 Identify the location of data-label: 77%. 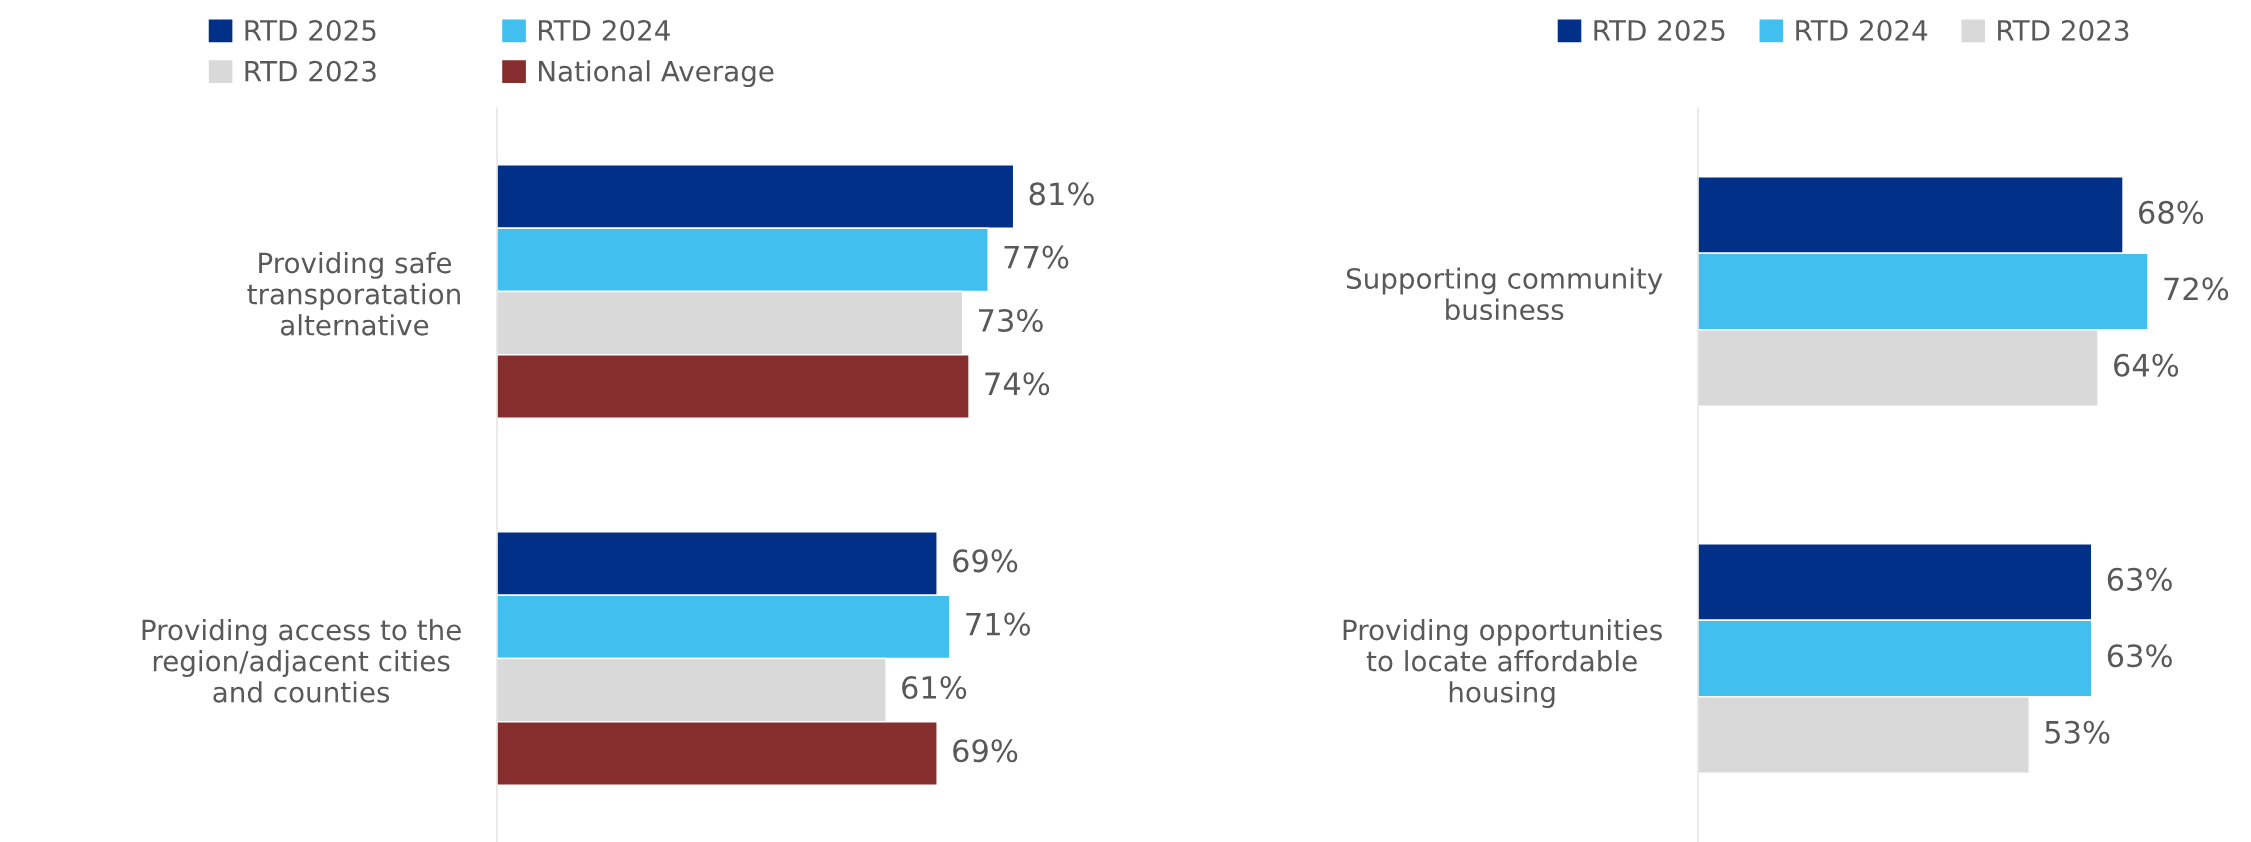
(1036, 257).